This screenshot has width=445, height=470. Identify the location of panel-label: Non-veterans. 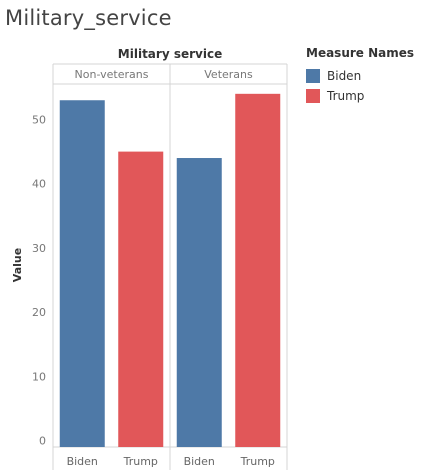
(112, 74).